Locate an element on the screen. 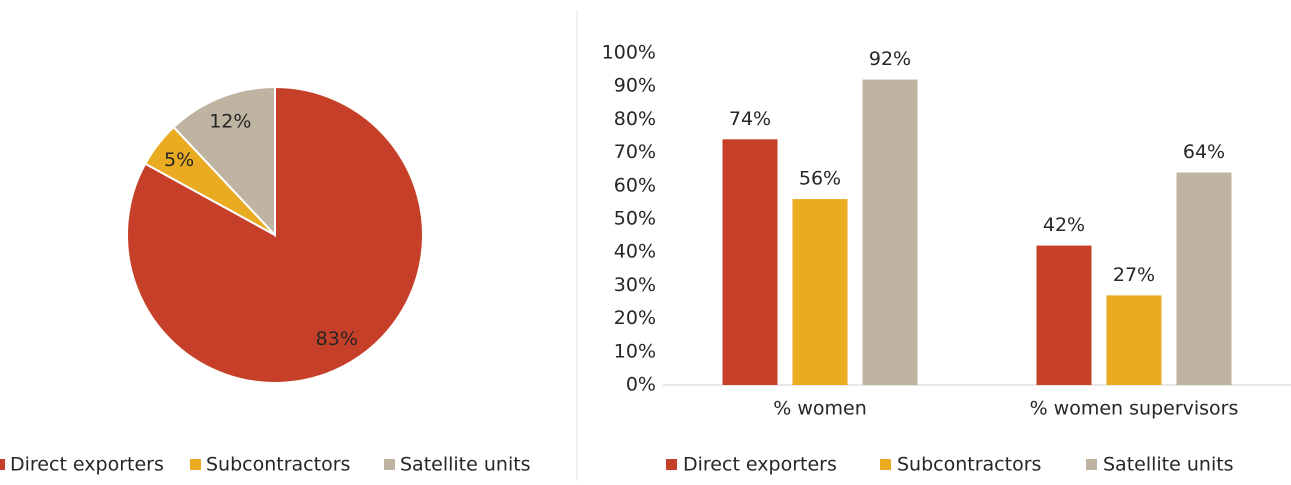  data-label: 83% is located at coordinates (337, 339).